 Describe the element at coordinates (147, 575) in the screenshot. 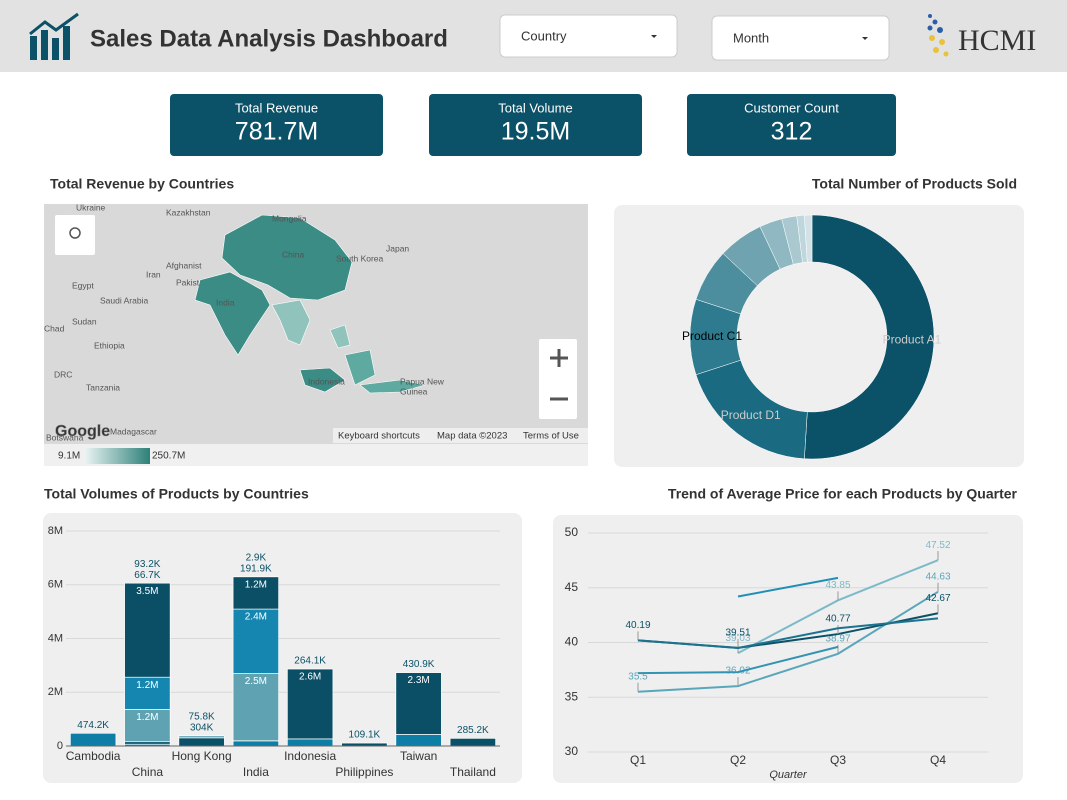

I see `data-label: 66.7K` at that location.